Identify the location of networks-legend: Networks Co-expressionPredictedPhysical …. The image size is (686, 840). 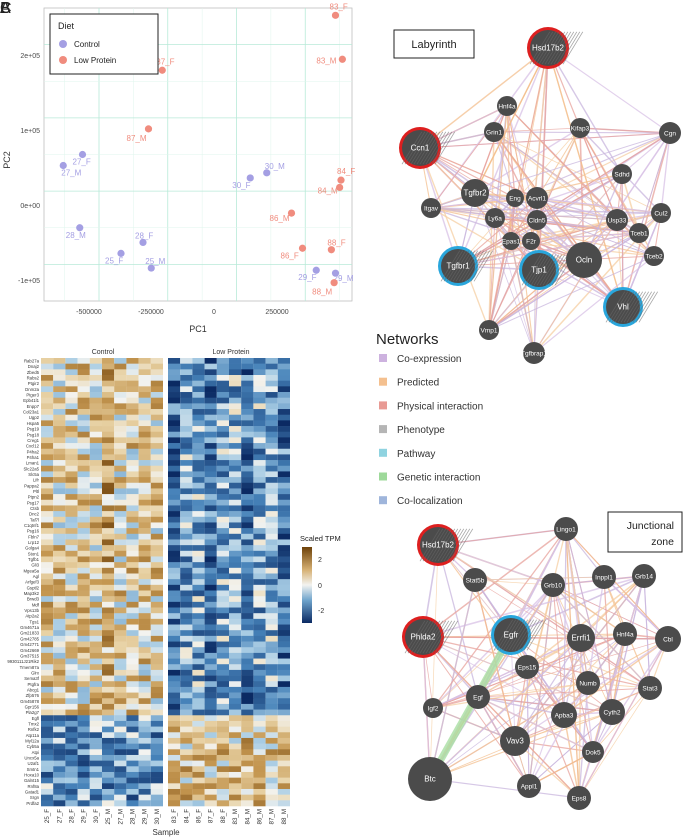
(429, 419).